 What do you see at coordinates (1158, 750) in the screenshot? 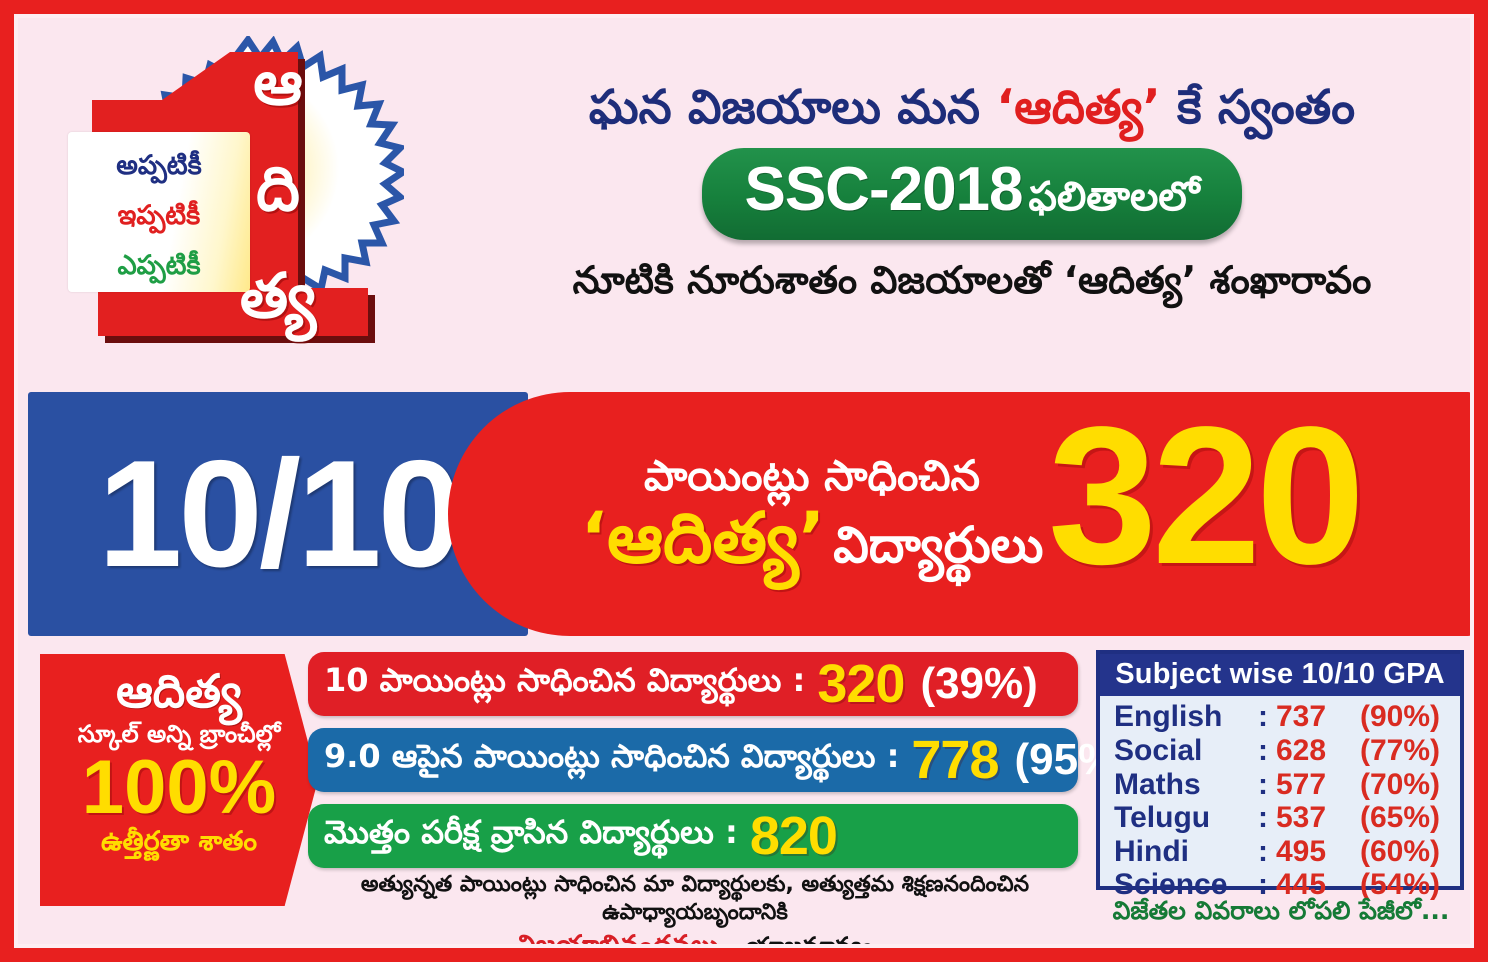
I see `gpa-subject: Social` at bounding box center [1158, 750].